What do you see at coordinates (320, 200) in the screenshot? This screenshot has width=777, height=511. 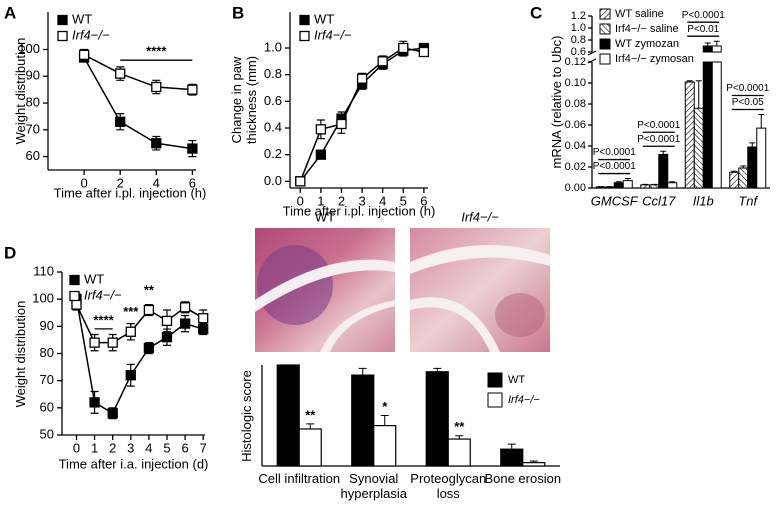 I see `x-tick-label: 1` at bounding box center [320, 200].